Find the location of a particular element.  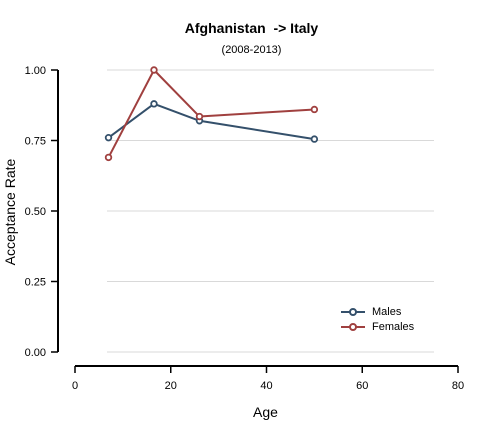

legend-swatch-males is located at coordinates (353, 311).